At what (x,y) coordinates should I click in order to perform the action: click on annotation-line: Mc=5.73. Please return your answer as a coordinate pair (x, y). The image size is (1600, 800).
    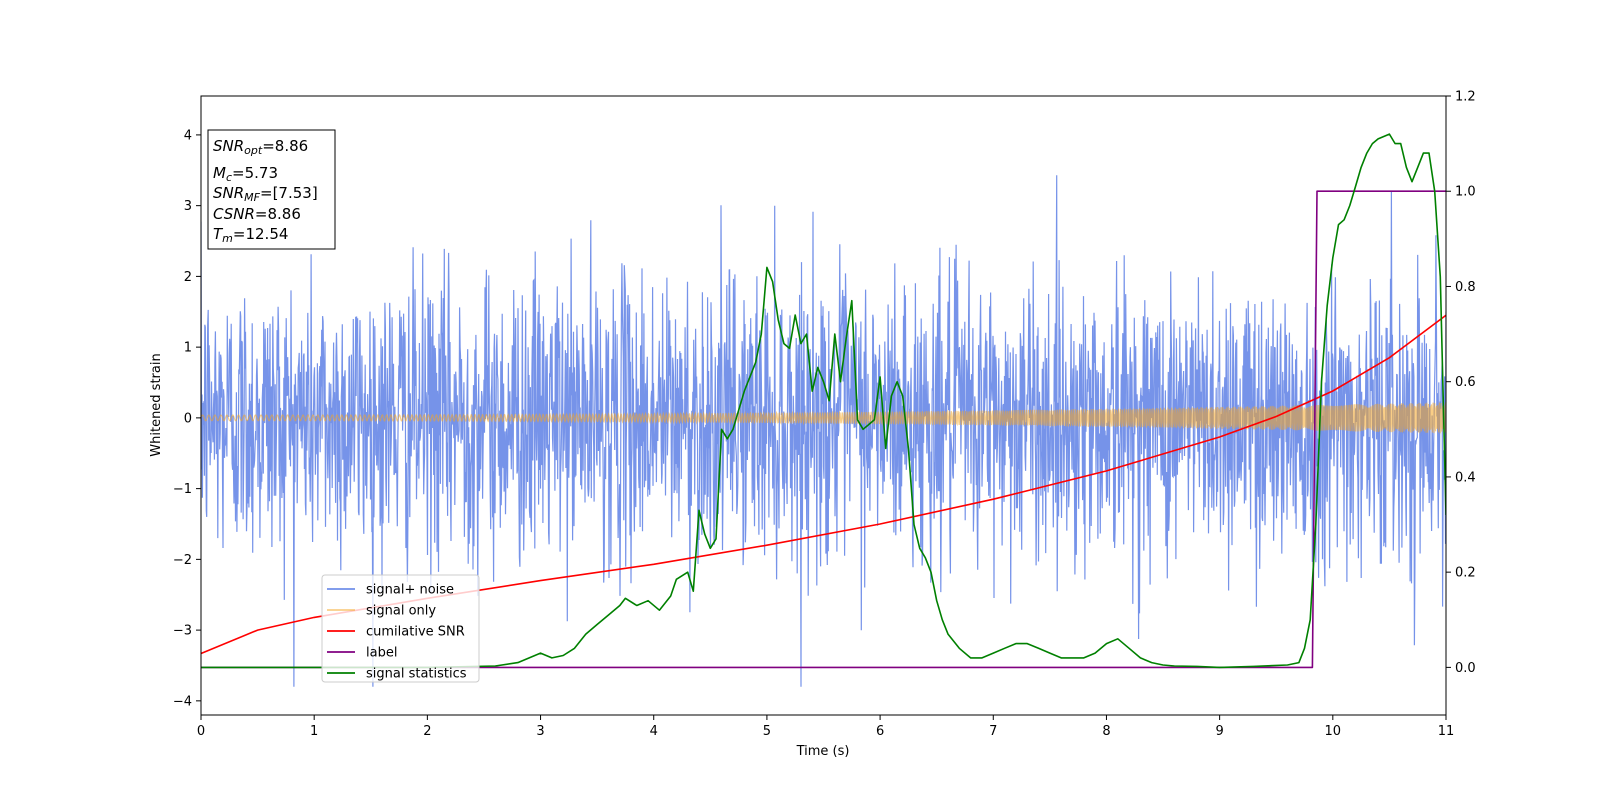
    Looking at the image, I should click on (245, 174).